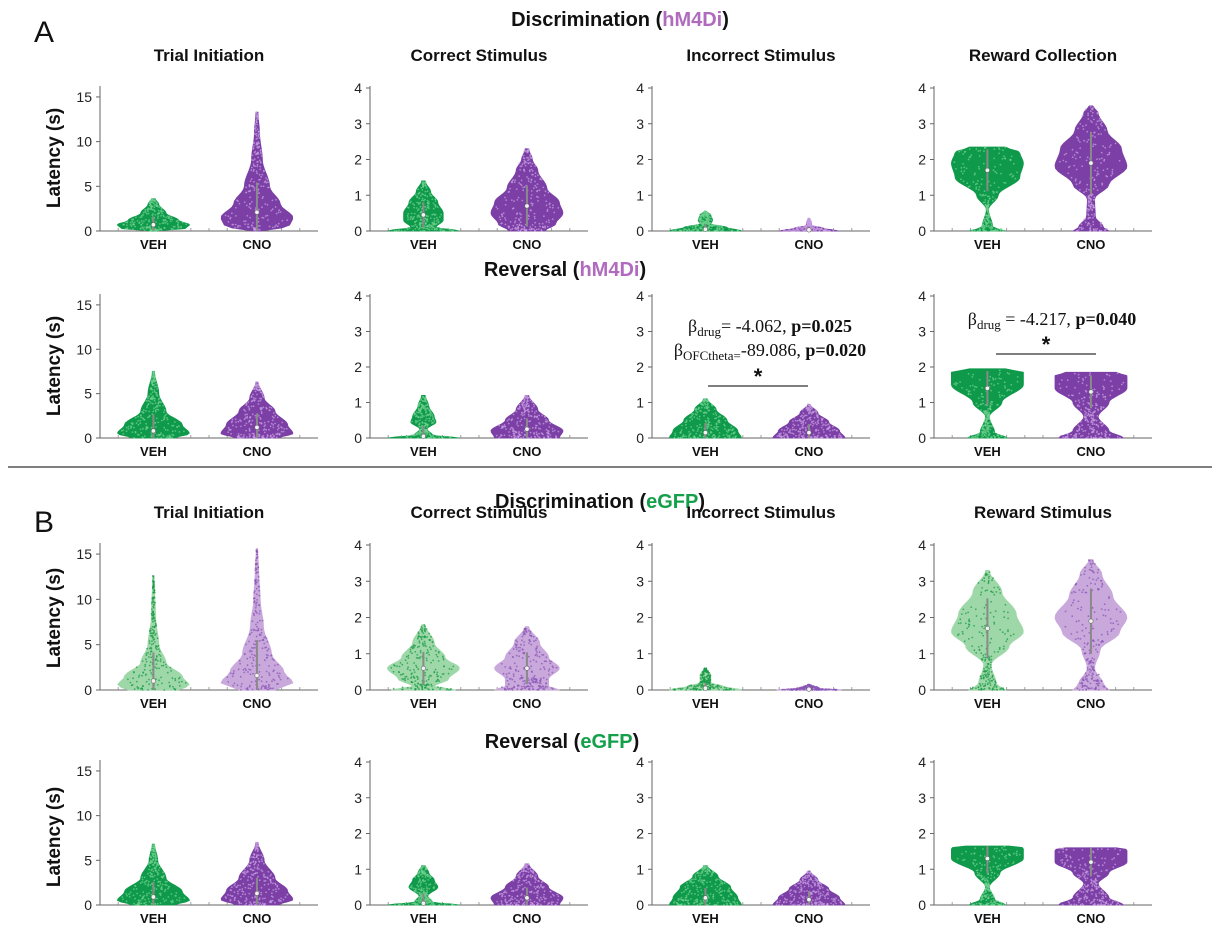  Describe the element at coordinates (1091, 451) in the screenshot. I see `category-label-cno: CNO` at that location.